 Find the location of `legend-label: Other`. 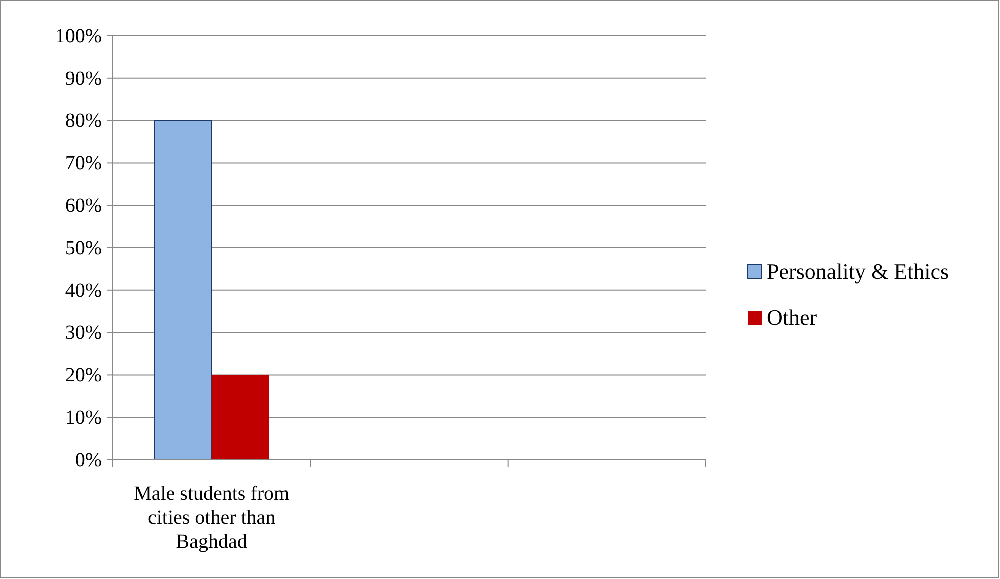

legend-label: Other is located at coordinates (792, 317).